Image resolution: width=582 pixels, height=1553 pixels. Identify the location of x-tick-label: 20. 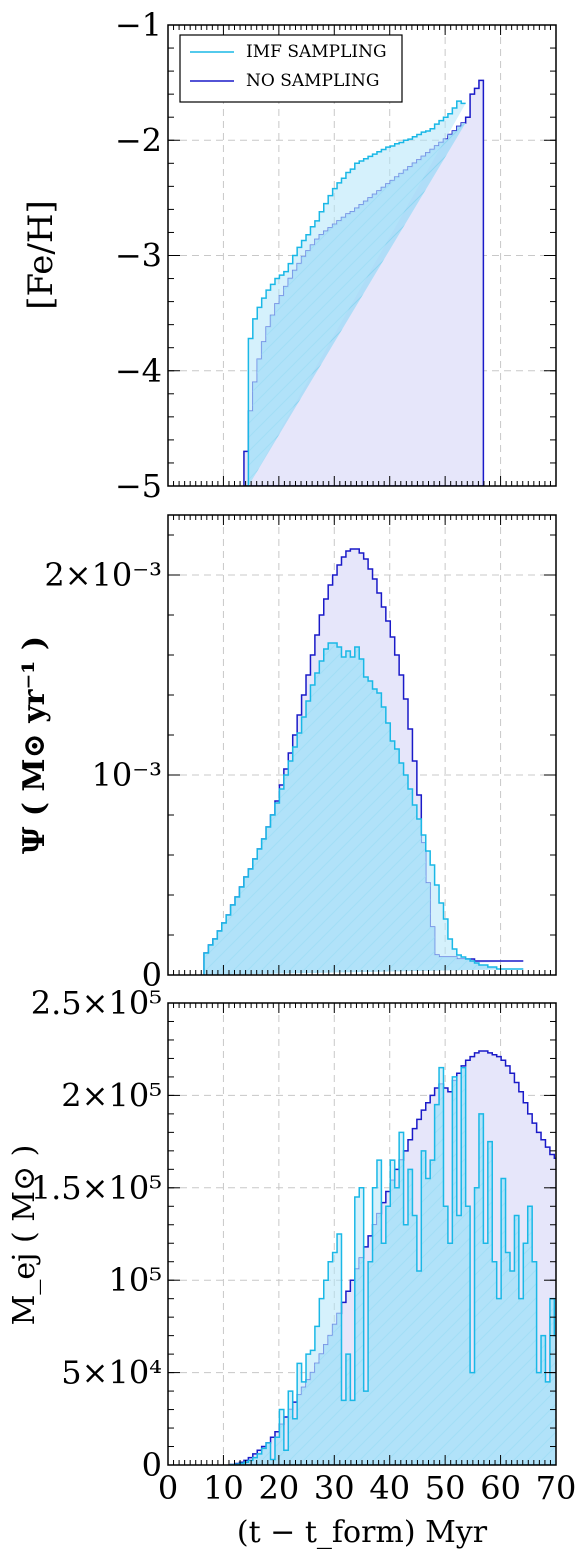
(278, 1488).